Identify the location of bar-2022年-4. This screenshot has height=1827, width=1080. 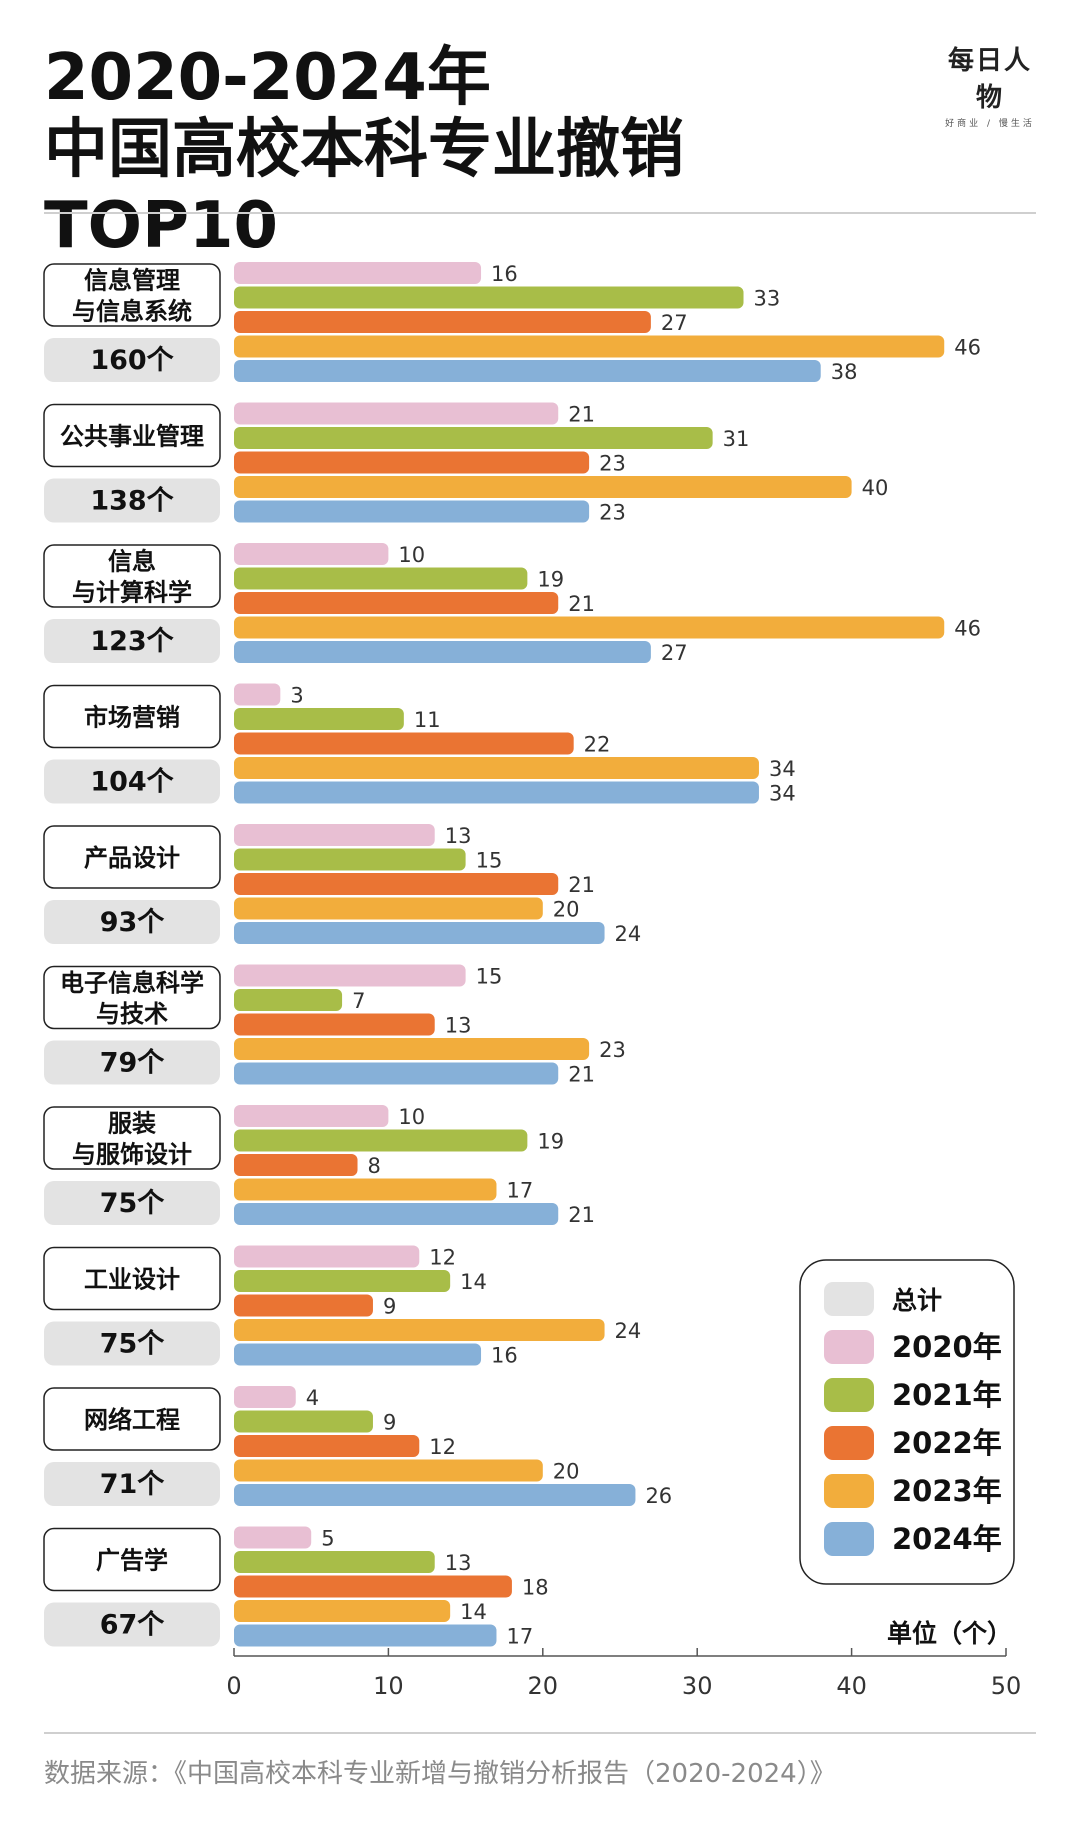
(396, 884).